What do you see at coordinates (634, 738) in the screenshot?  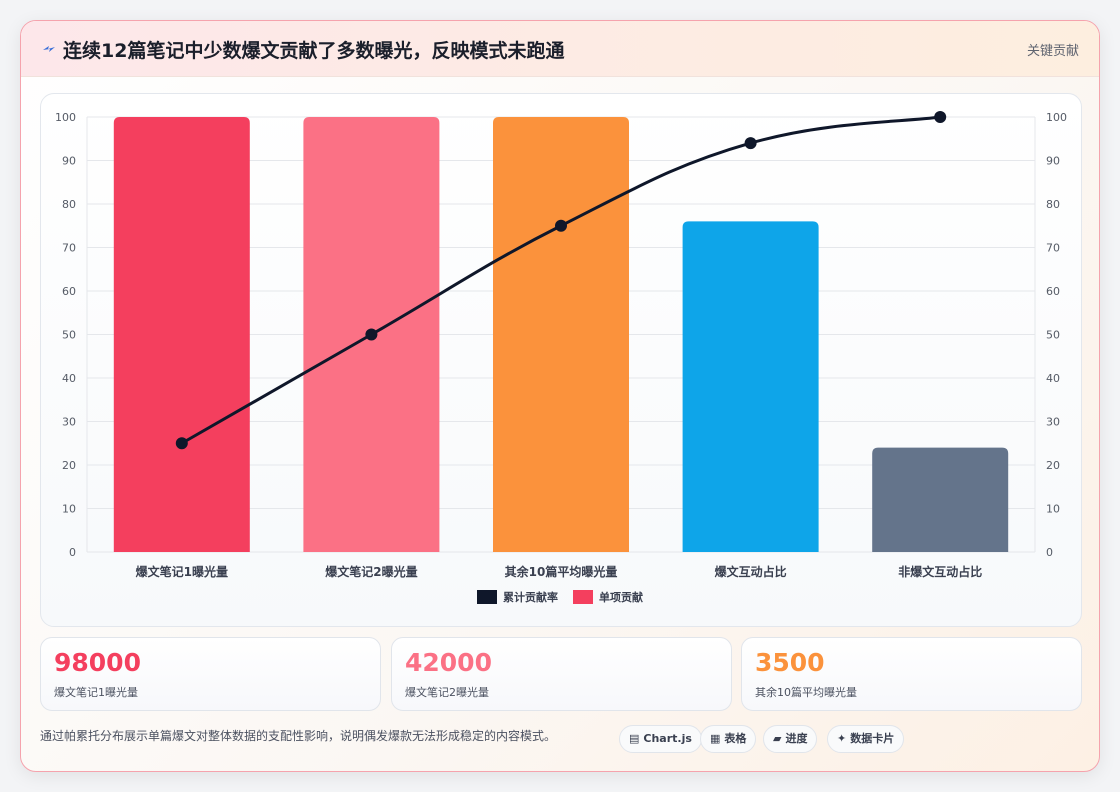 I see `chart-icon: ▤` at bounding box center [634, 738].